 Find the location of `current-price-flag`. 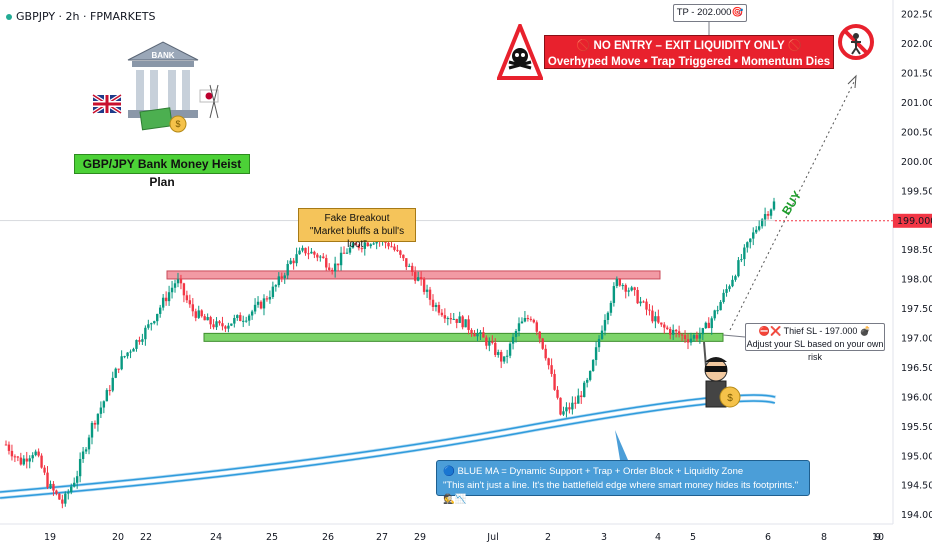

current-price-flag is located at coordinates (912, 220).